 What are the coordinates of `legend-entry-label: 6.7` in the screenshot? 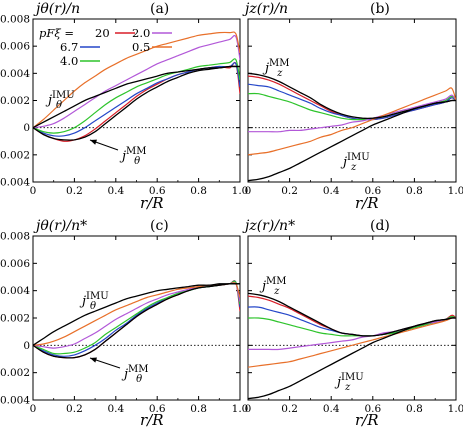 It's located at (69, 47).